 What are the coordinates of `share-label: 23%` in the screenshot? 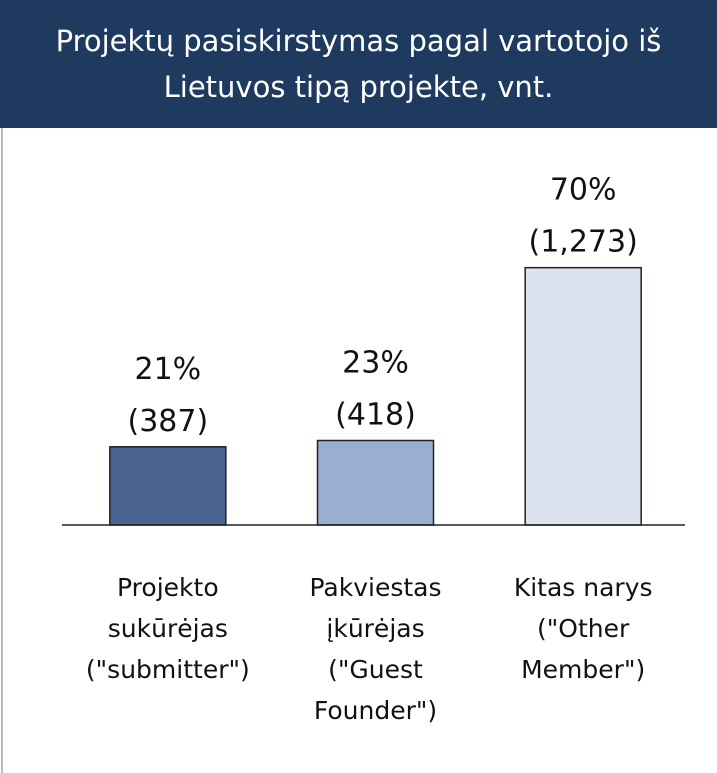 It's located at (375, 363).